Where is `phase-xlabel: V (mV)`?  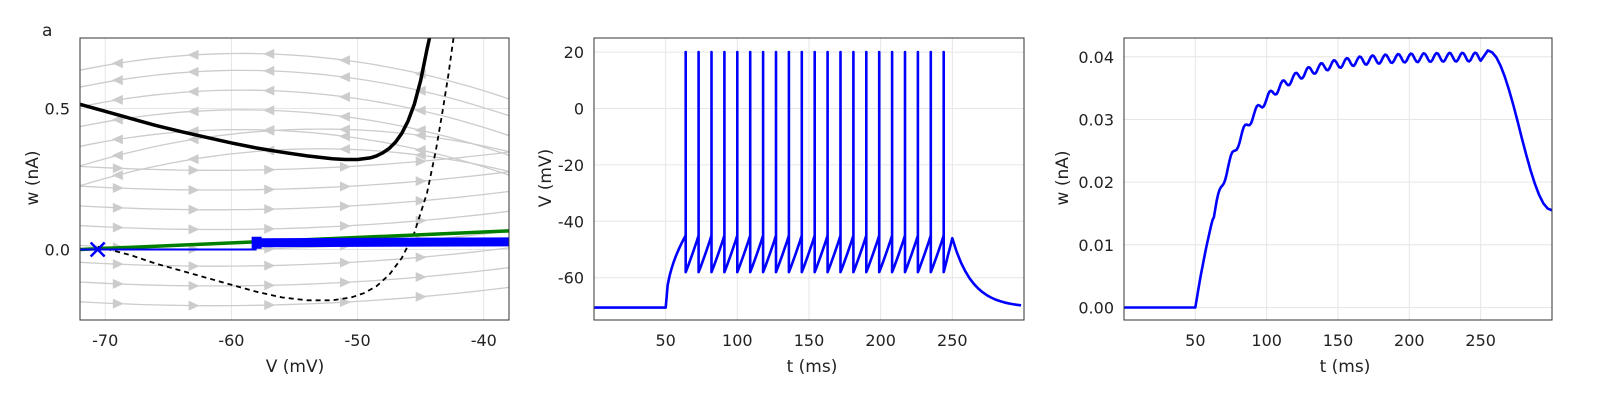 phase-xlabel: V (mV) is located at coordinates (295, 367).